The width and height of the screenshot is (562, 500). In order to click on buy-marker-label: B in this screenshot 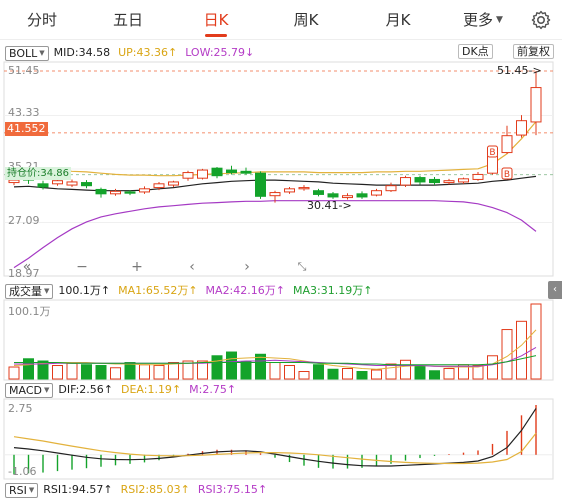, I will do `click(507, 175)`.